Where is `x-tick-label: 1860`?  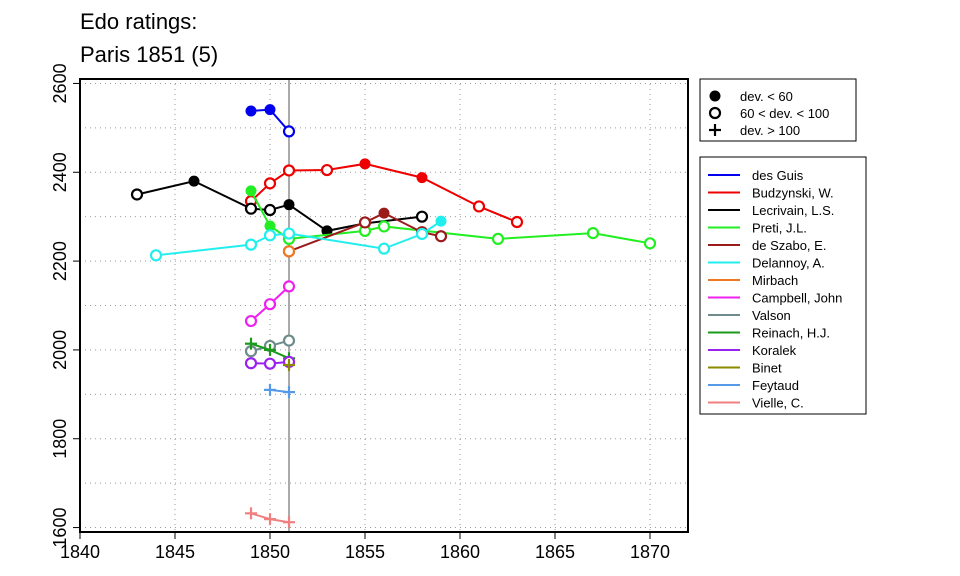 x-tick-label: 1860 is located at coordinates (460, 552).